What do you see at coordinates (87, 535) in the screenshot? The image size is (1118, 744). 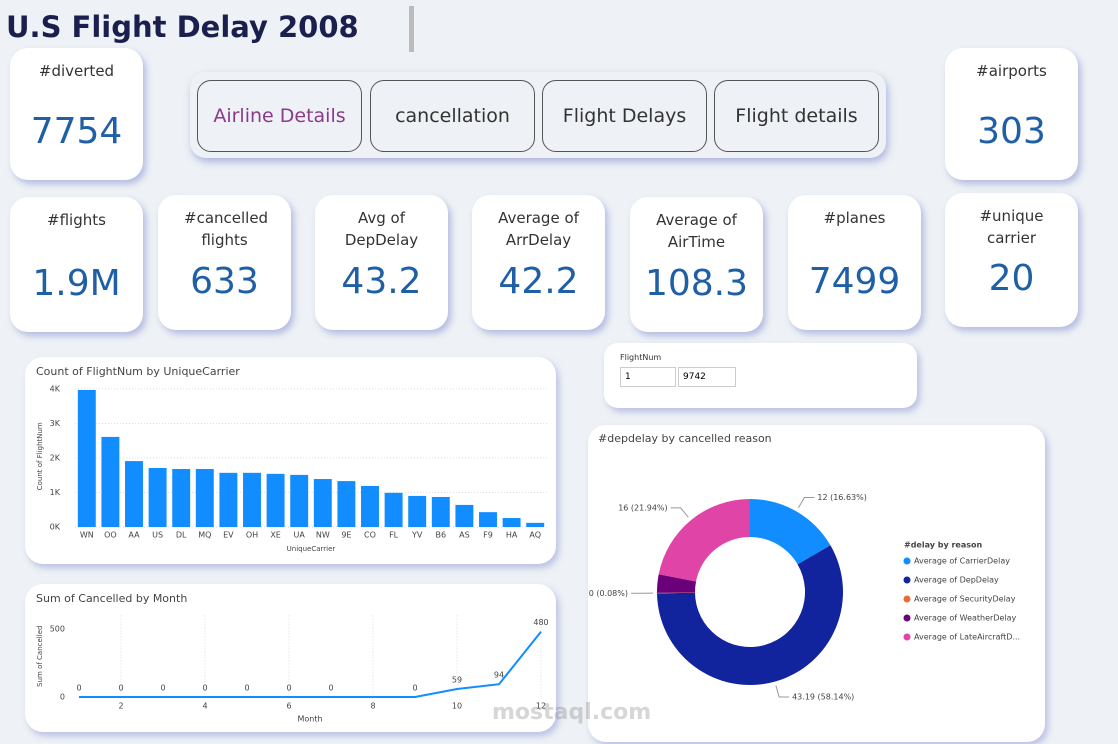 I see `x-tick-label: WN` at bounding box center [87, 535].